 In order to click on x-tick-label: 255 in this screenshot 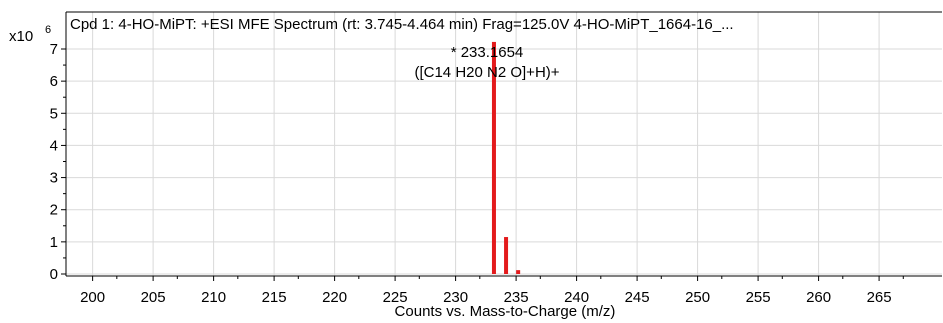, I will do `click(758, 297)`.